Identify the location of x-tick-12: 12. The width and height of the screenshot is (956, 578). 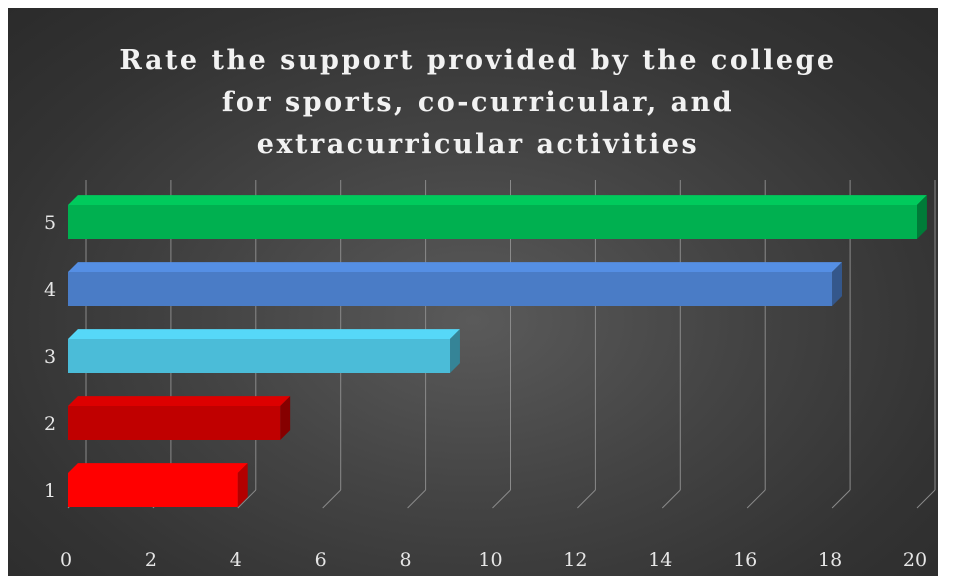
(575, 560).